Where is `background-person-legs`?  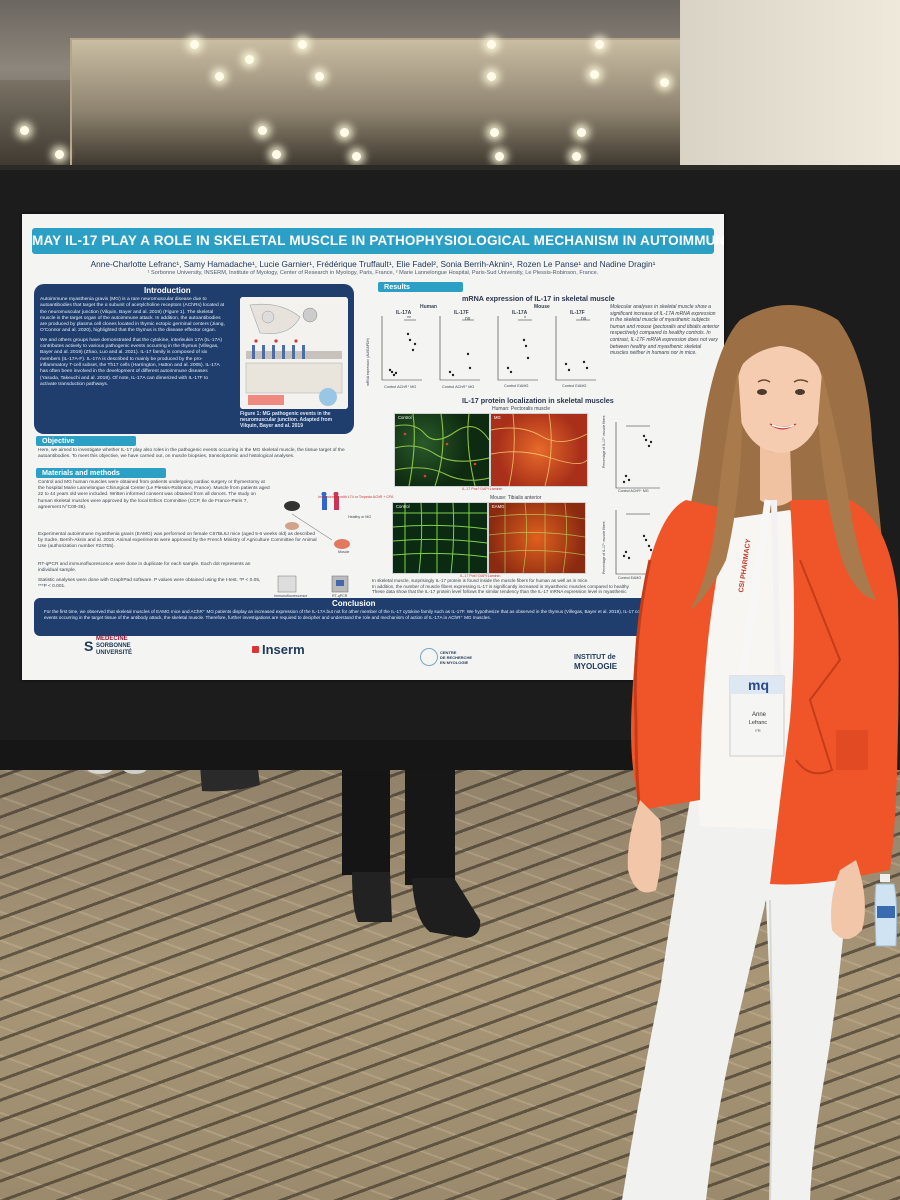
background-person-legs is located at coordinates (411, 849).